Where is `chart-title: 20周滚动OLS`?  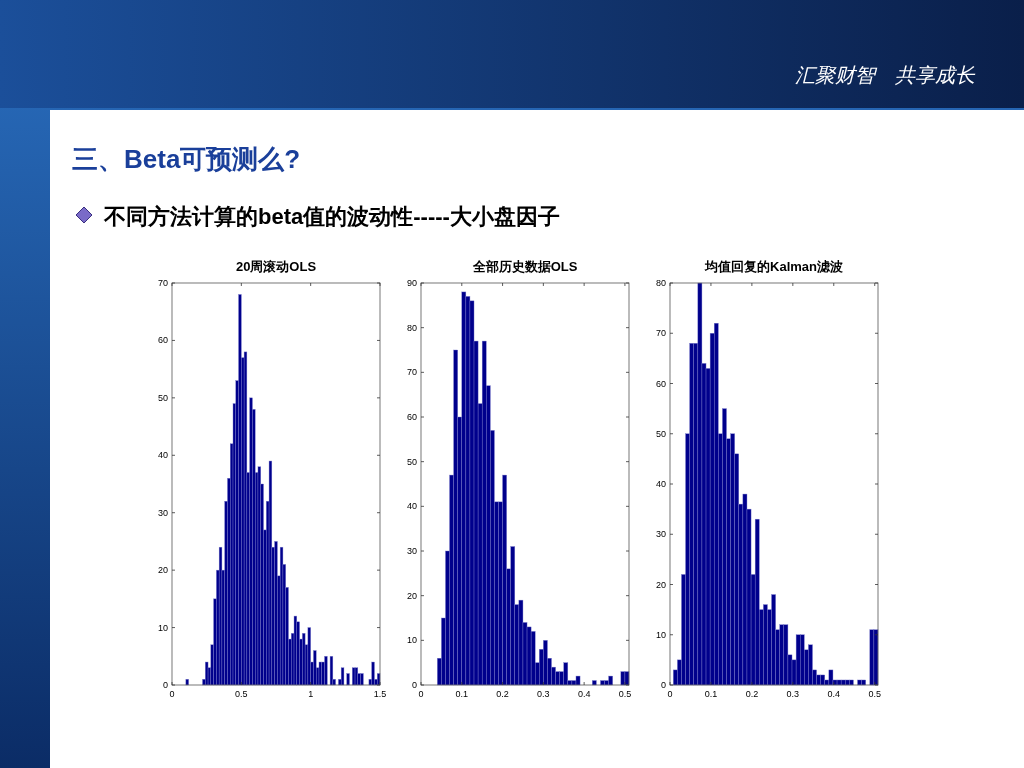
chart-title: 20周滚动OLS is located at coordinates (276, 266).